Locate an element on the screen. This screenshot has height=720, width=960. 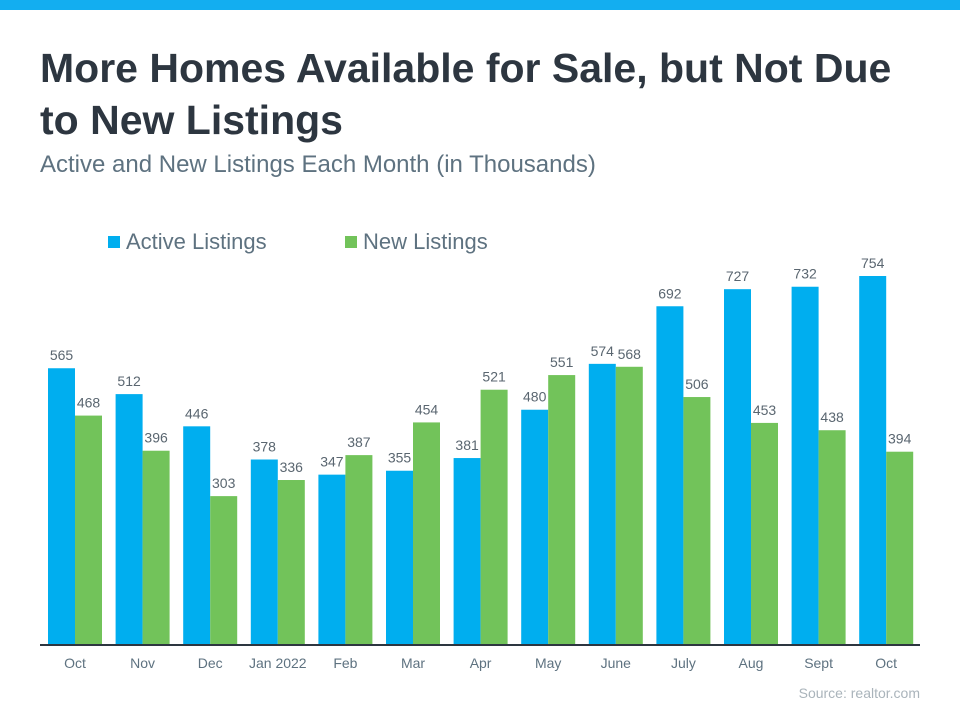
active-listings-value-label: 355 is located at coordinates (400, 458).